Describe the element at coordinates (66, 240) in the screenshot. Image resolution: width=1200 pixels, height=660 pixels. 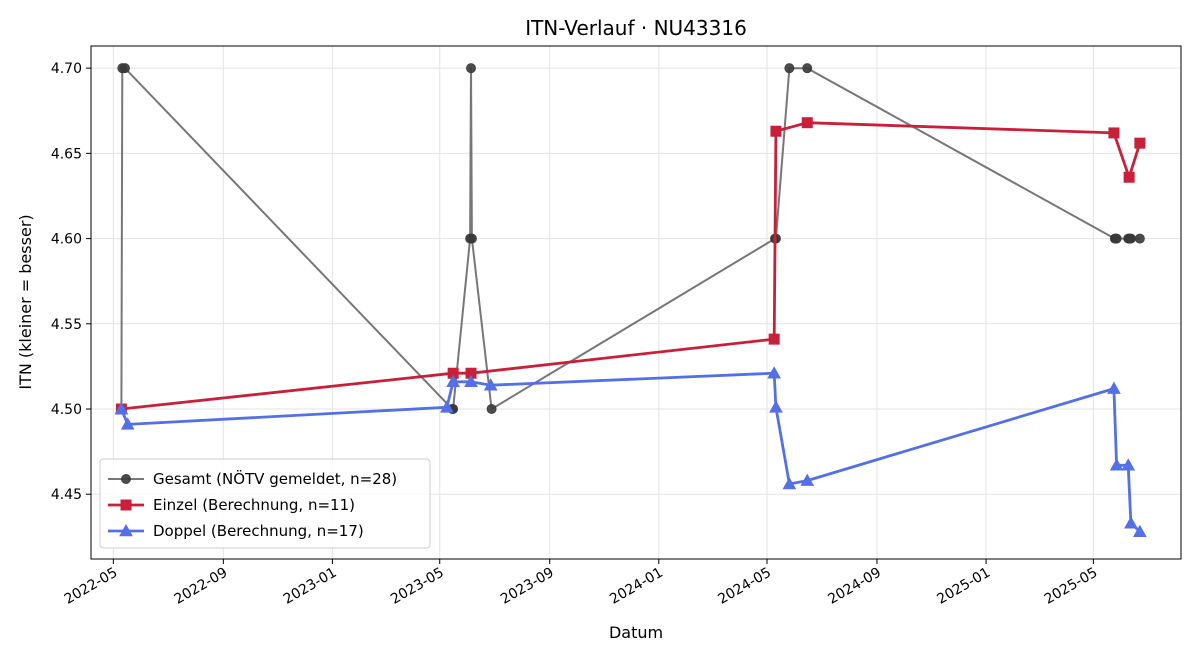
I see `y-tick-label: 4.60` at that location.